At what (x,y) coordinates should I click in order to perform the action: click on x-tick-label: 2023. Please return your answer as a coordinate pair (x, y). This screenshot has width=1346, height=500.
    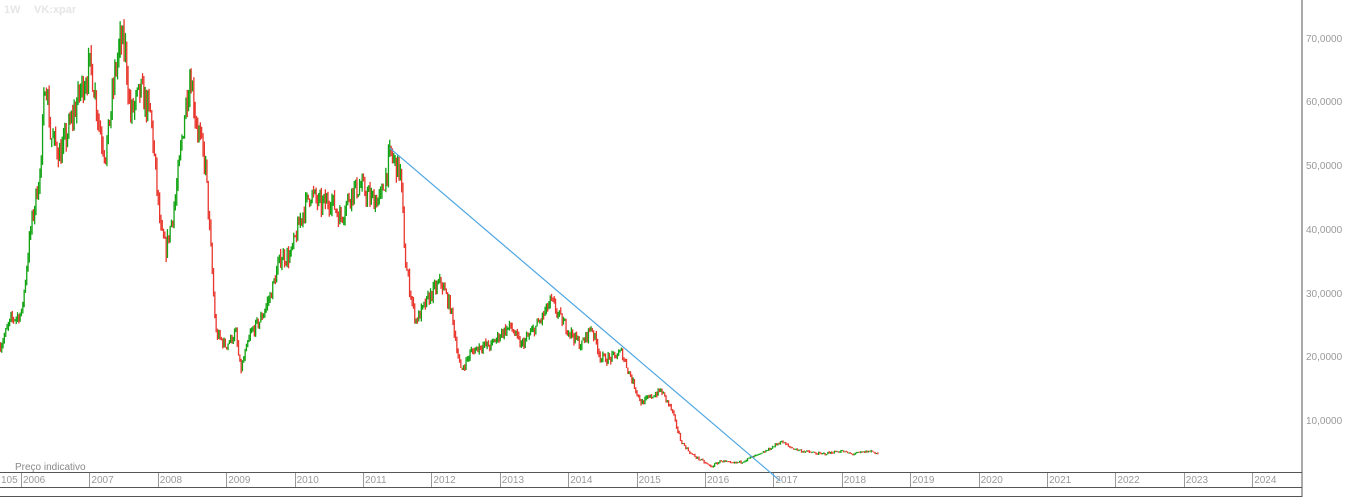
    Looking at the image, I should click on (1197, 480).